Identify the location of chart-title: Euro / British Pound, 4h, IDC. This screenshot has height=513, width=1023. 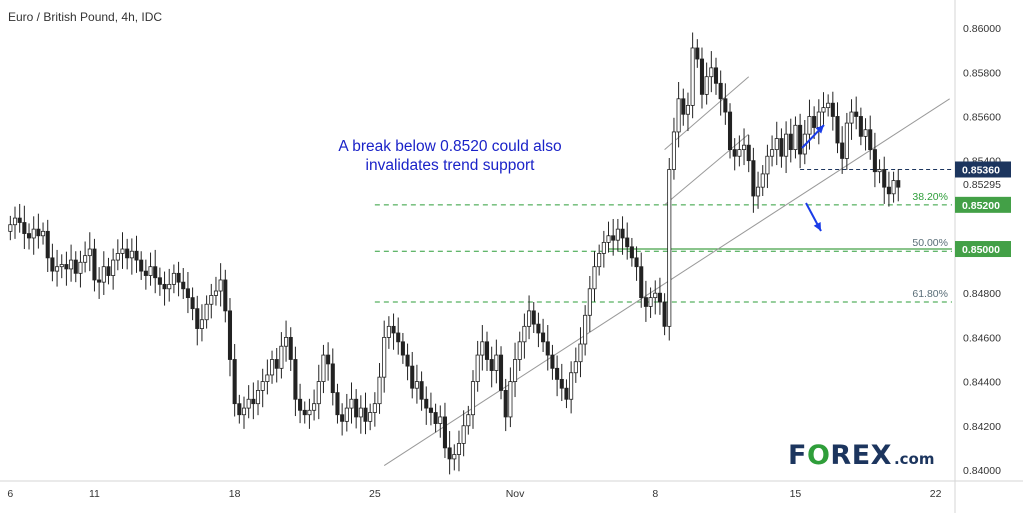
(85, 17).